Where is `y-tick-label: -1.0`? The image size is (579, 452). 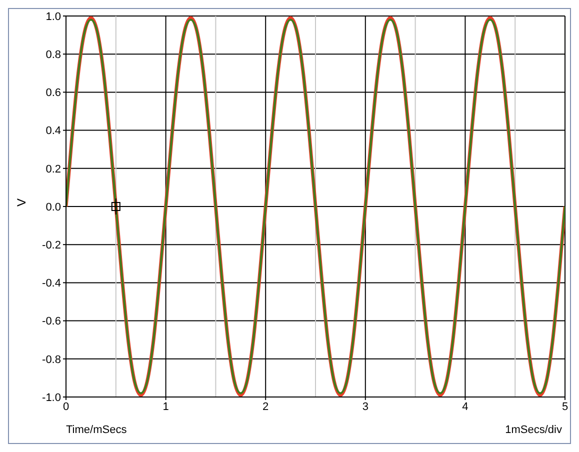
y-tick-label: -1.0 is located at coordinates (51, 398).